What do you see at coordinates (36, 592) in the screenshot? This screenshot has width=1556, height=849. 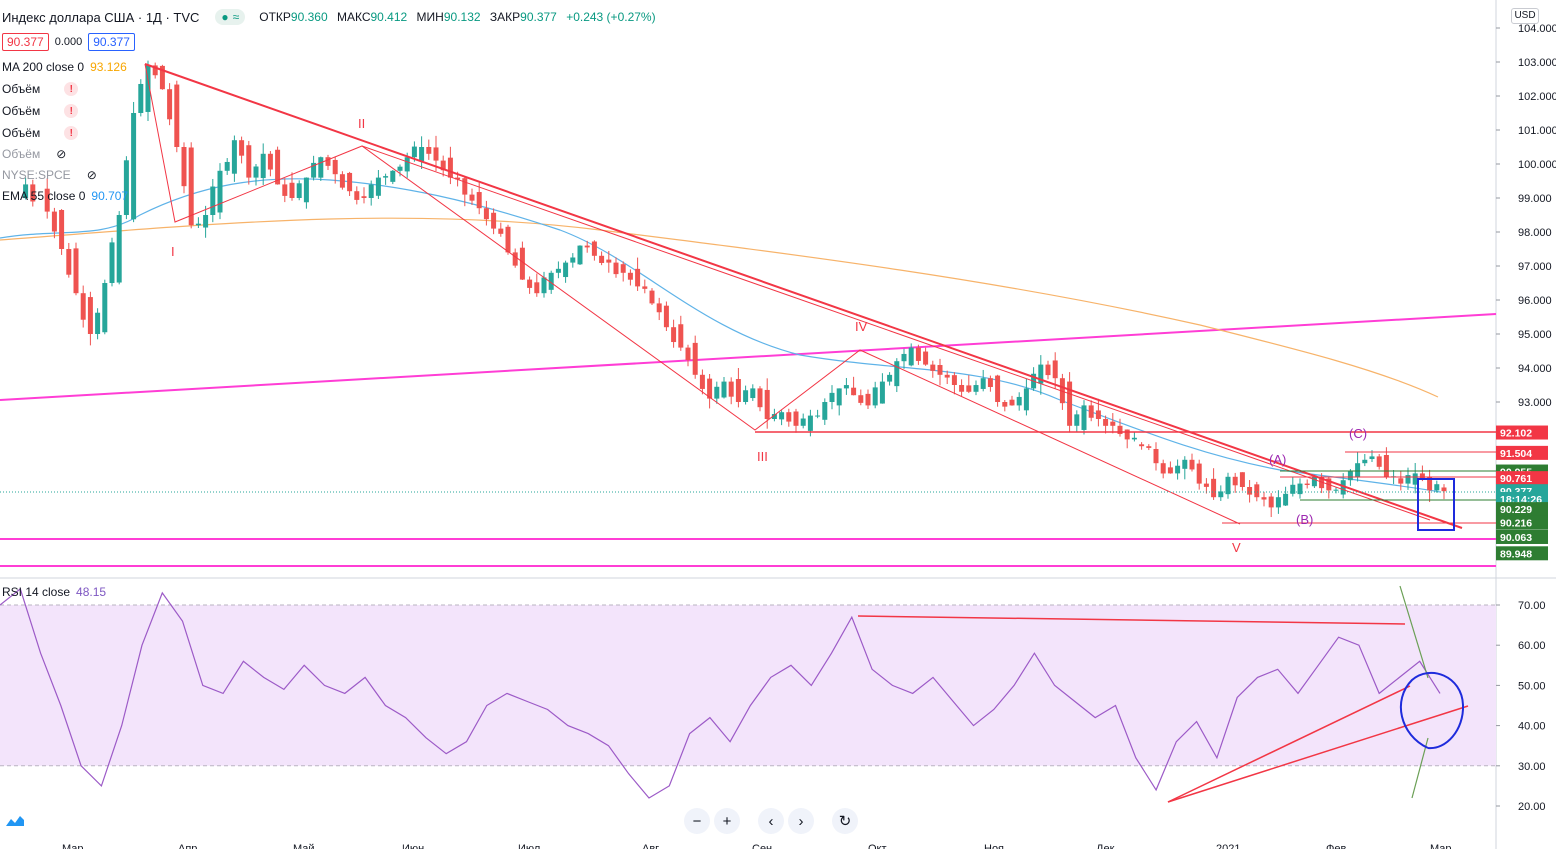 I see `rsi-label: RSI 14 close` at bounding box center [36, 592].